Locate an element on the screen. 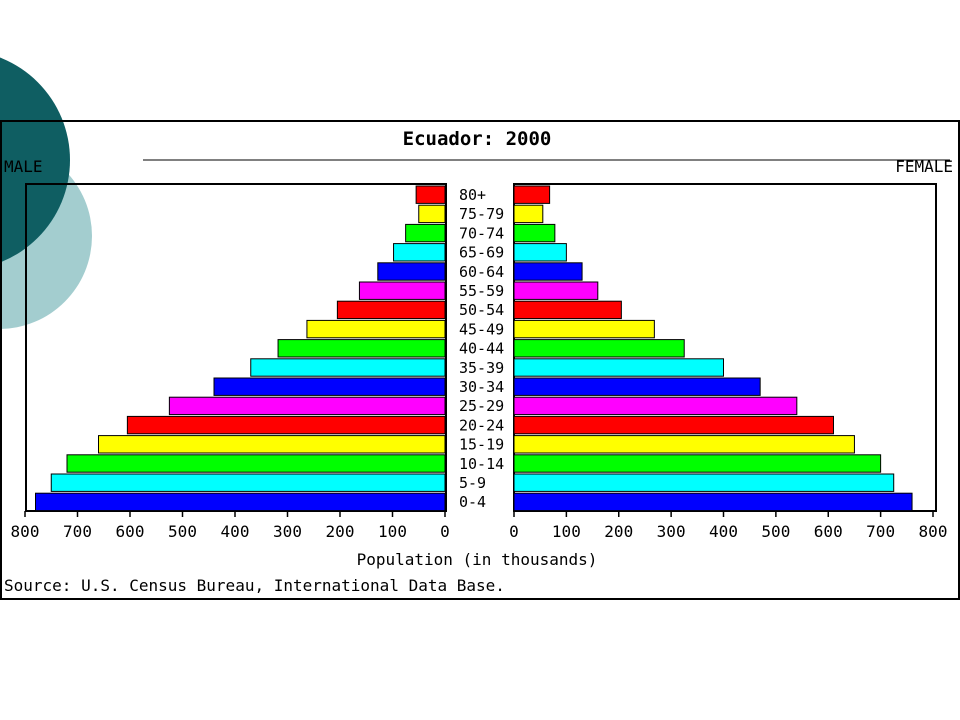 This screenshot has width=960, height=720. female-bar-80+ is located at coordinates (532, 194).